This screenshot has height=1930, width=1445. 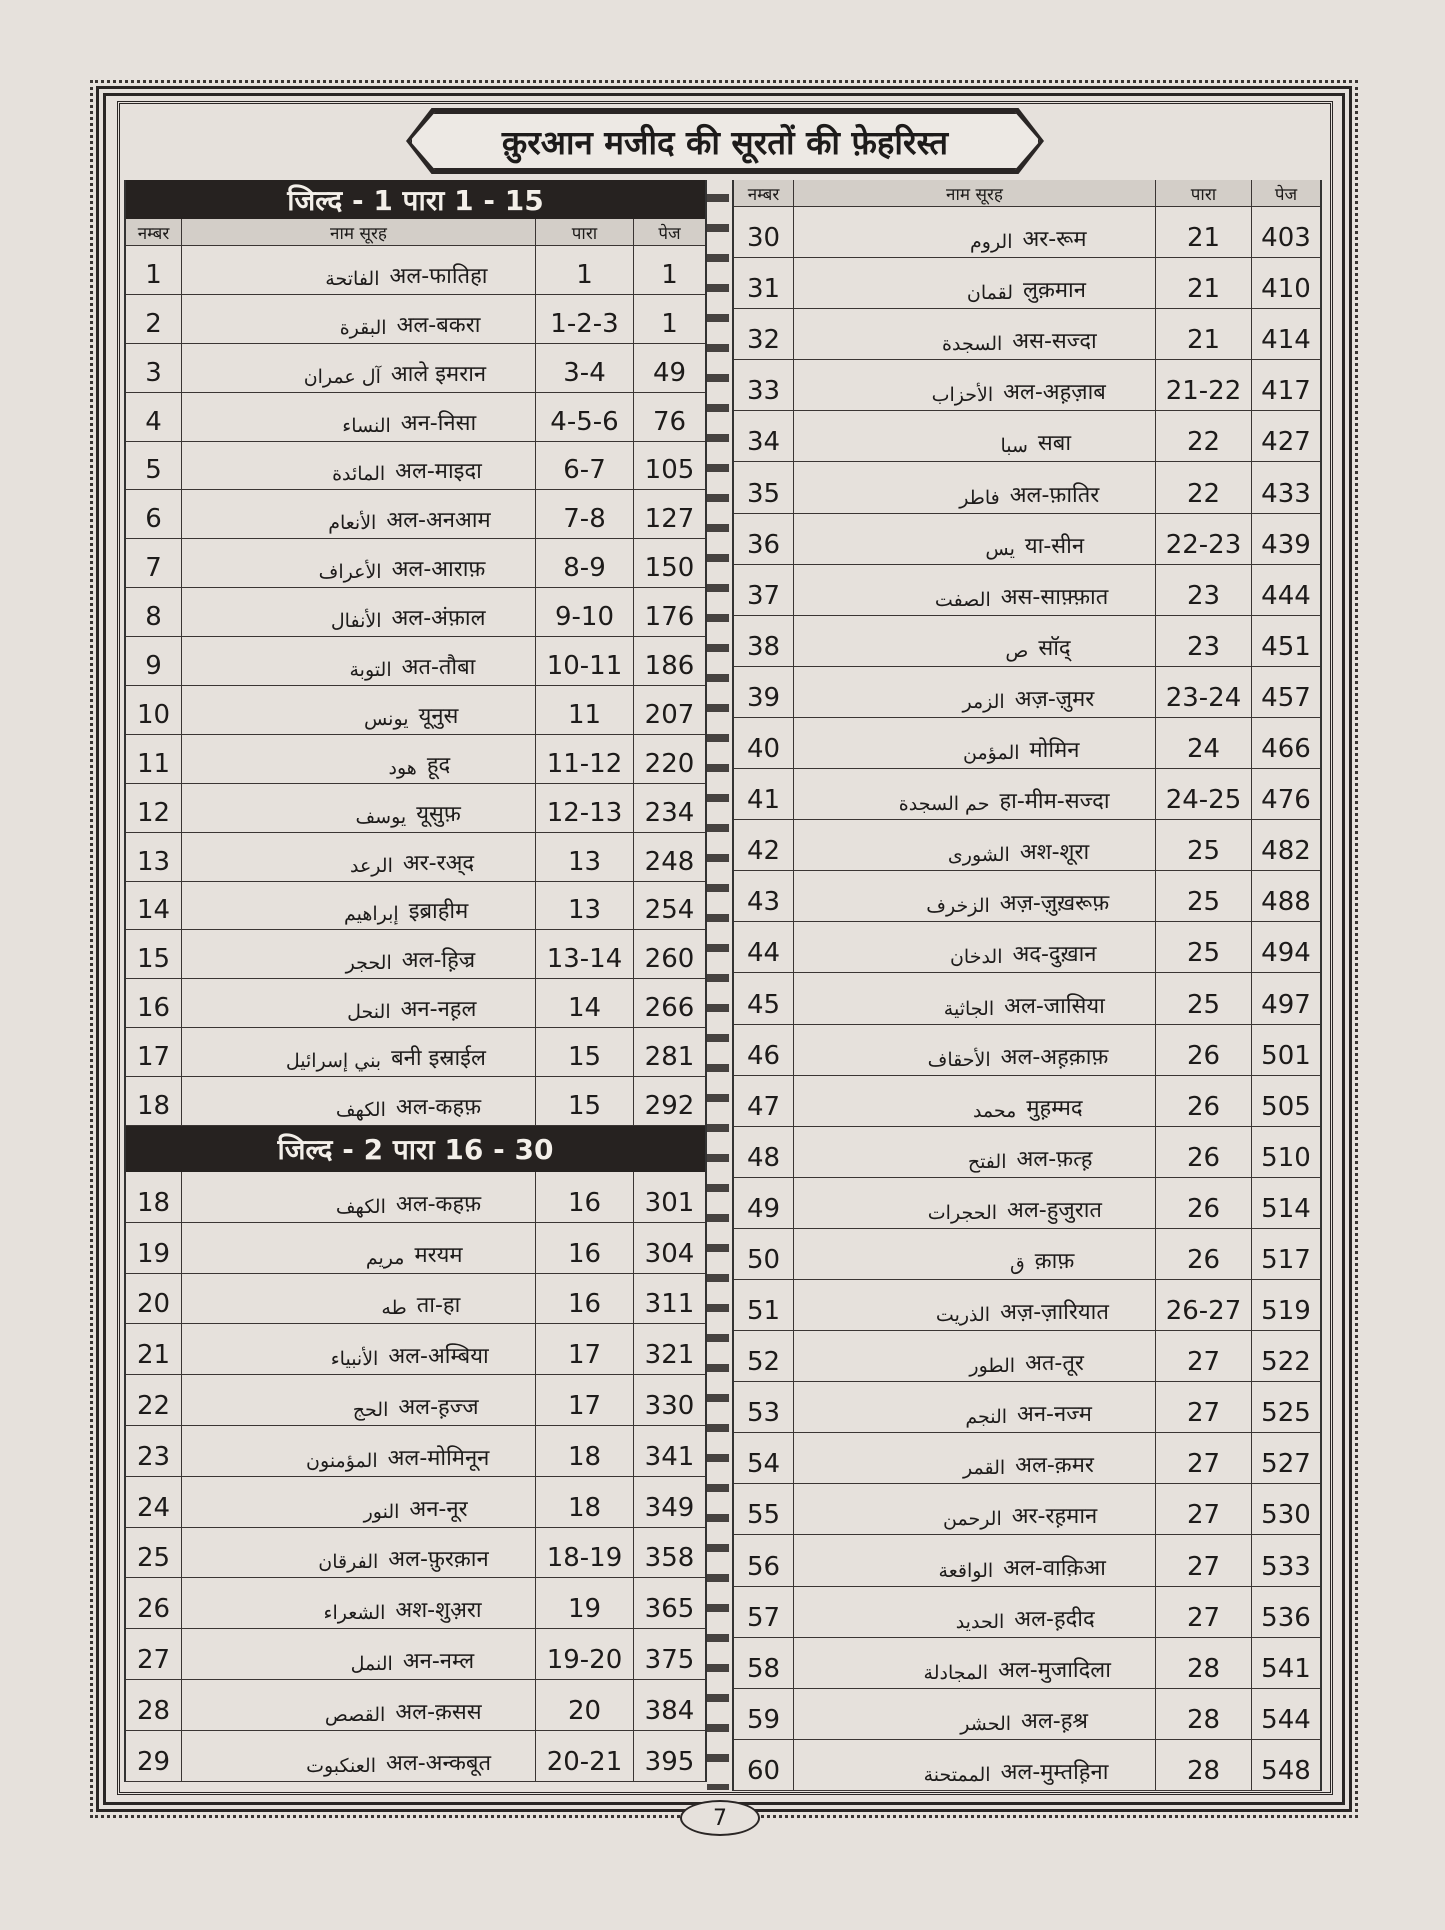 I want to click on surah-name-arabic: الأعراف, so click(x=350, y=572).